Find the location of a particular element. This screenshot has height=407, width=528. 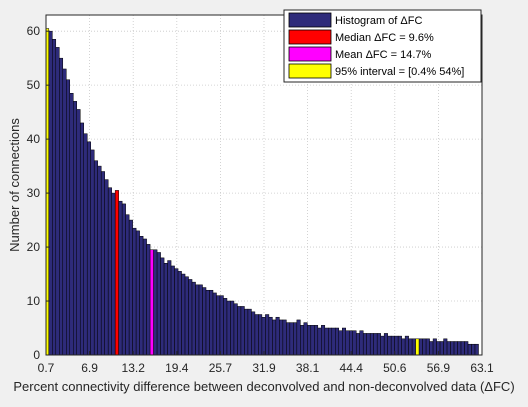

y-axis-ticks: 0 10 20 30 40 50 60 is located at coordinates (38, 193).